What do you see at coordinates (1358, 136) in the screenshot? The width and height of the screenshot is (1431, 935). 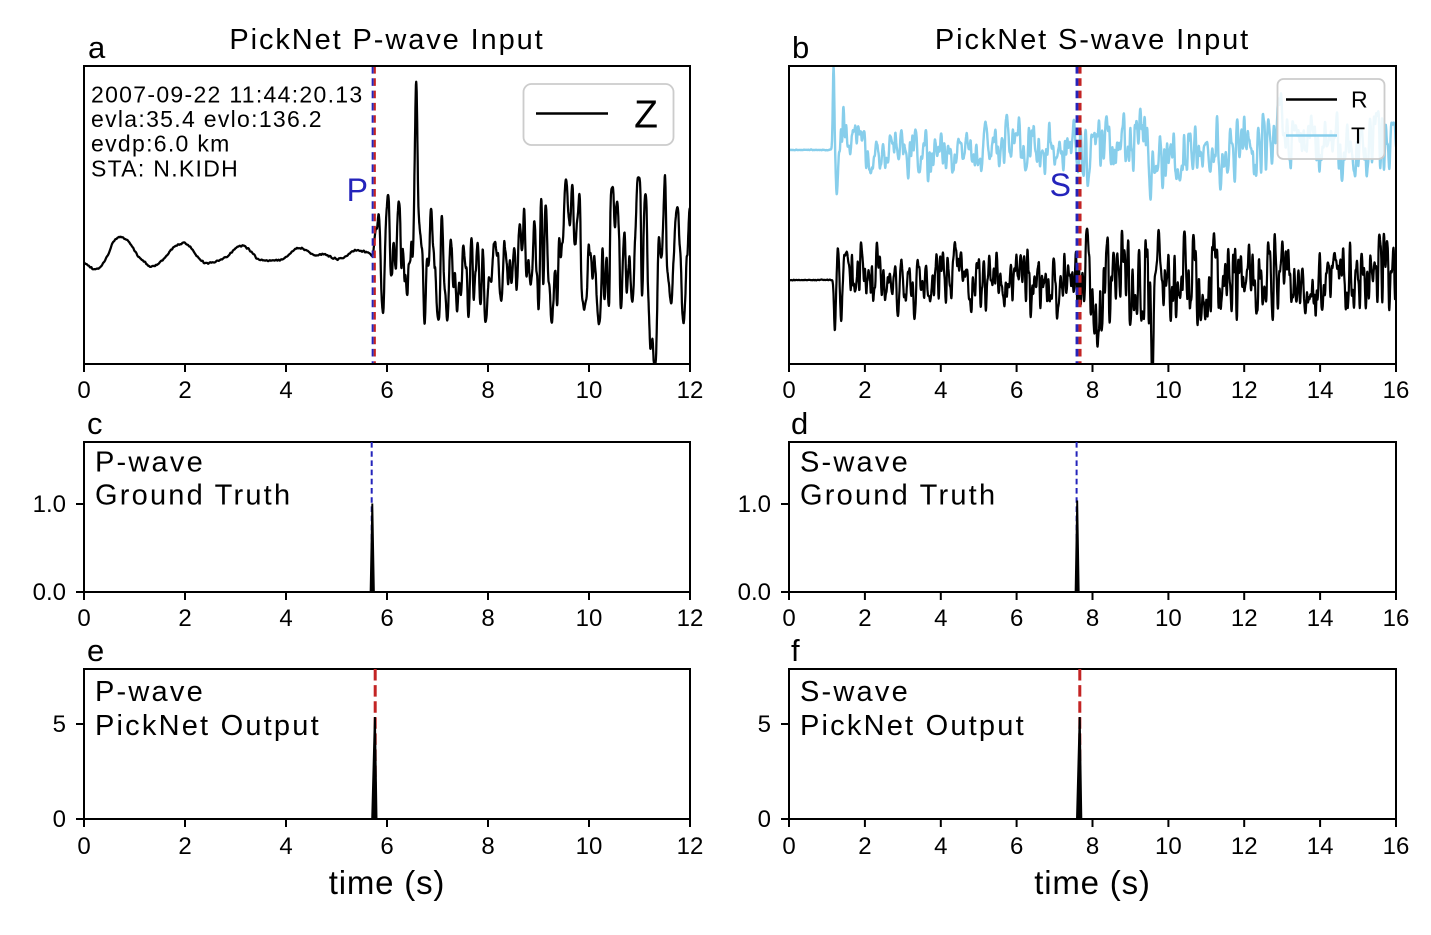 I see `svg-text: T` at bounding box center [1358, 136].